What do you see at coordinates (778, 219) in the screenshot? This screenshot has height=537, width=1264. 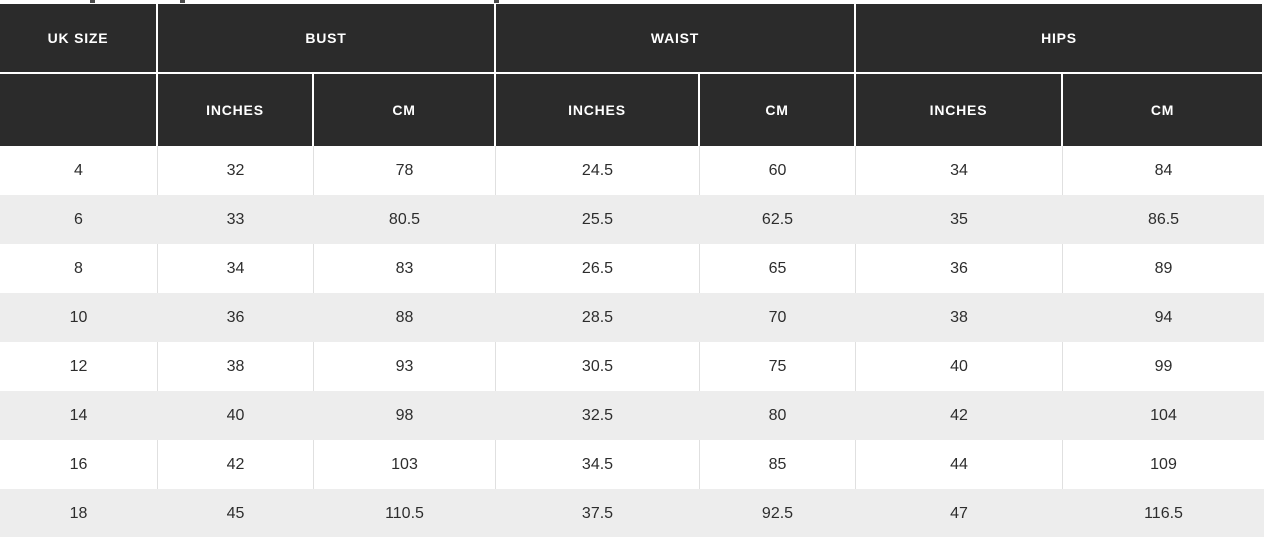 I see `table-cell: 62.5` at bounding box center [778, 219].